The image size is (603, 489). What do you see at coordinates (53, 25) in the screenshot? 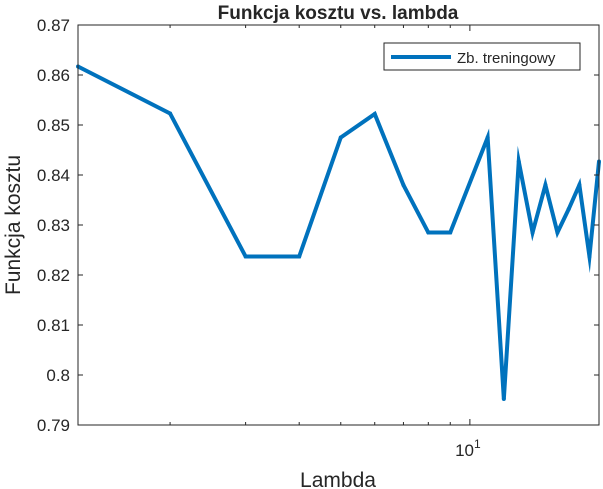
I see `y-tick-label: 0.87` at bounding box center [53, 25].